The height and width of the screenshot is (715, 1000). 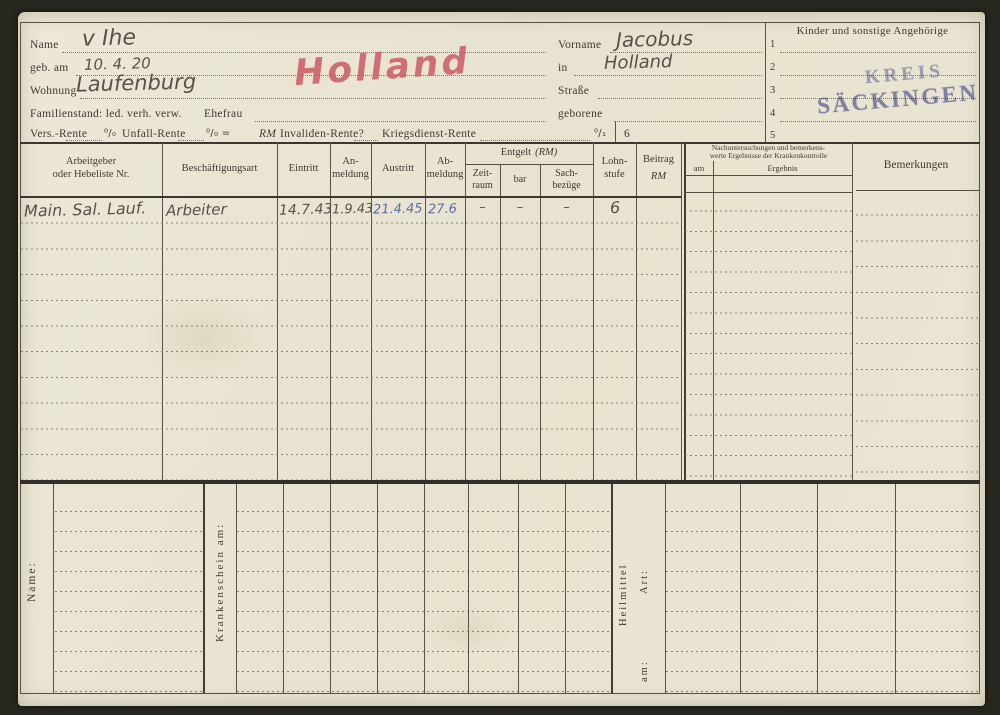 What do you see at coordinates (782, 168) in the screenshot?
I see `col-header-ergebnis: Ergebnis` at bounding box center [782, 168].